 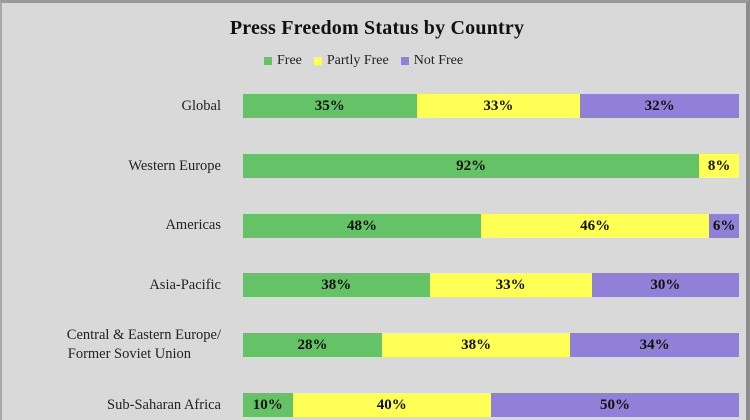 I want to click on category-label-western-europe: Western Europe, so click(x=174, y=166).